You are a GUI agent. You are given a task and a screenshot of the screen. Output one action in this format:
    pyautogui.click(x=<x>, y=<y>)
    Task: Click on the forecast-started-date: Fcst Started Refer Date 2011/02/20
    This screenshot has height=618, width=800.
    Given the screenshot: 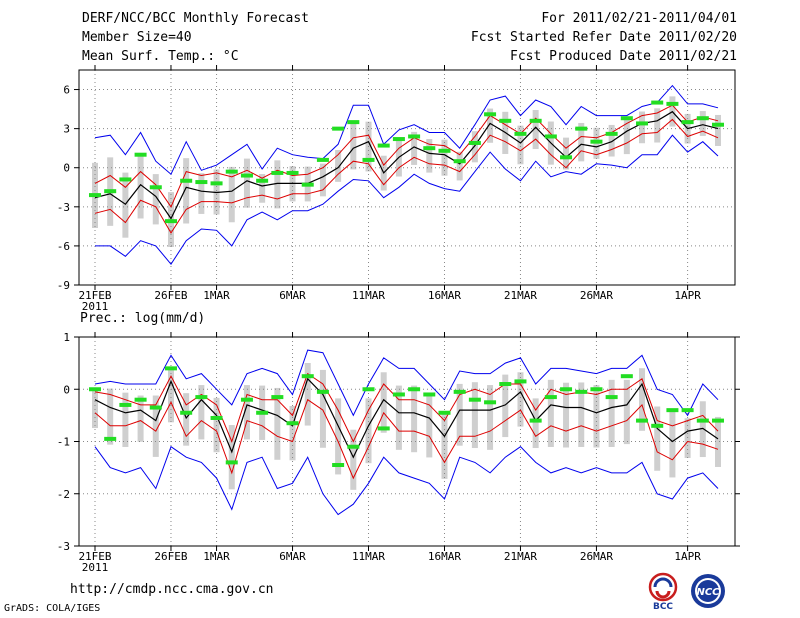 What is the action you would take?
    pyautogui.click(x=603, y=37)
    